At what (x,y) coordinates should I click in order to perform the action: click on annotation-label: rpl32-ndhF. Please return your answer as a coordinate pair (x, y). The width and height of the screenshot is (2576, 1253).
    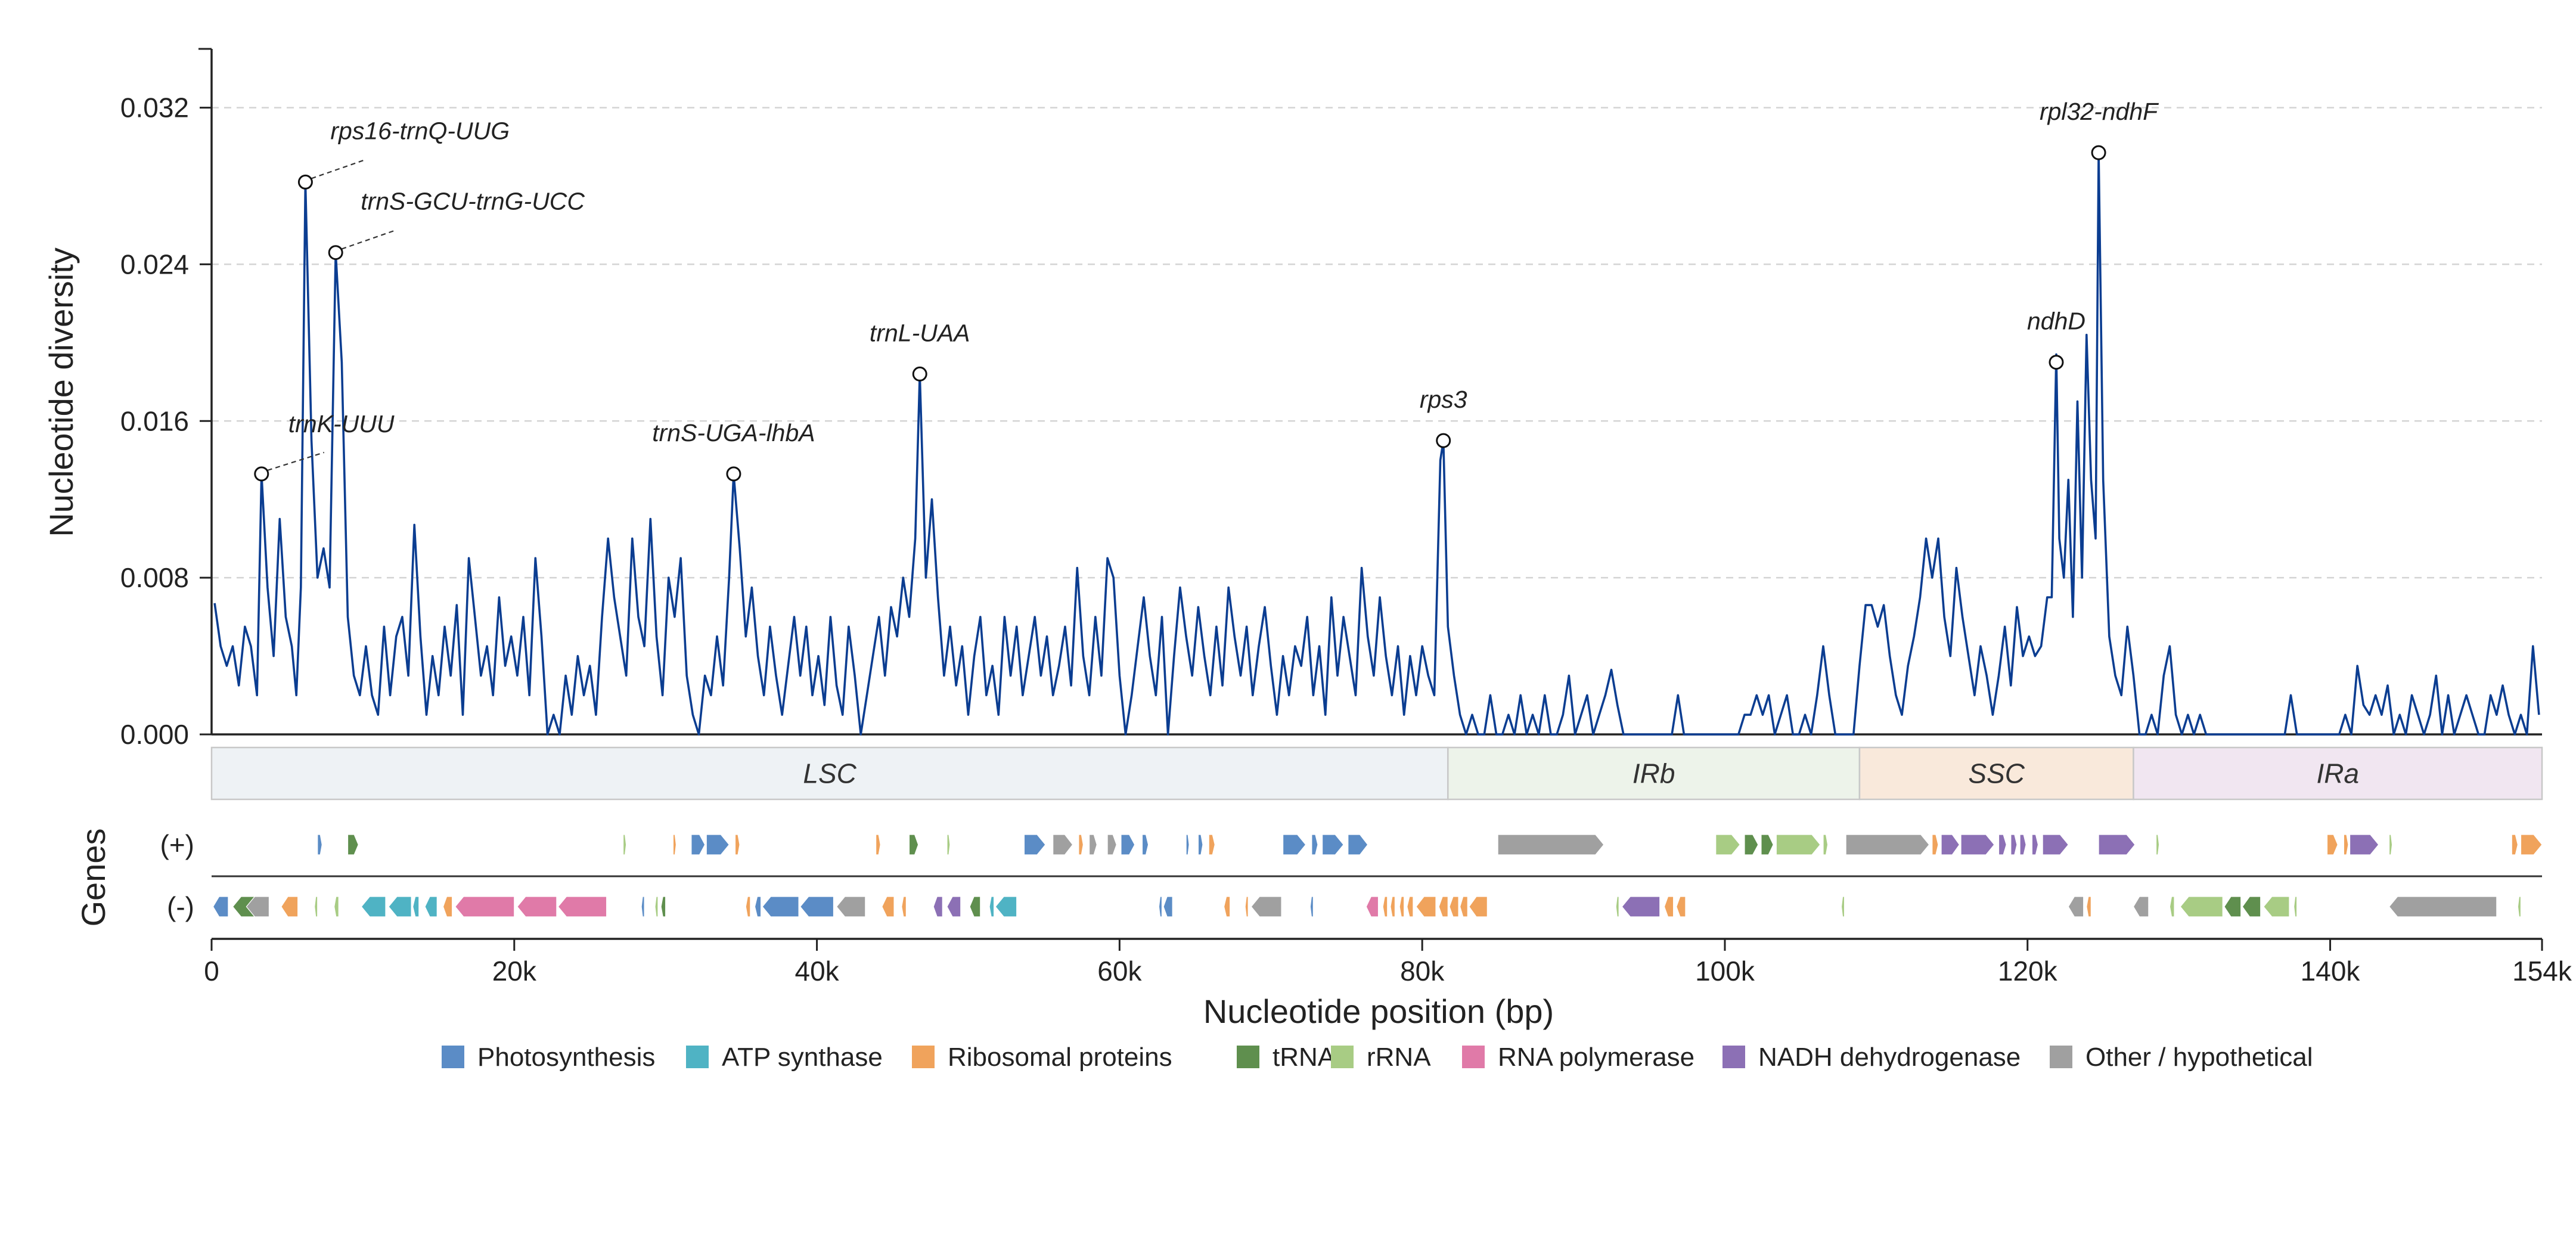
    Looking at the image, I should click on (2099, 111).